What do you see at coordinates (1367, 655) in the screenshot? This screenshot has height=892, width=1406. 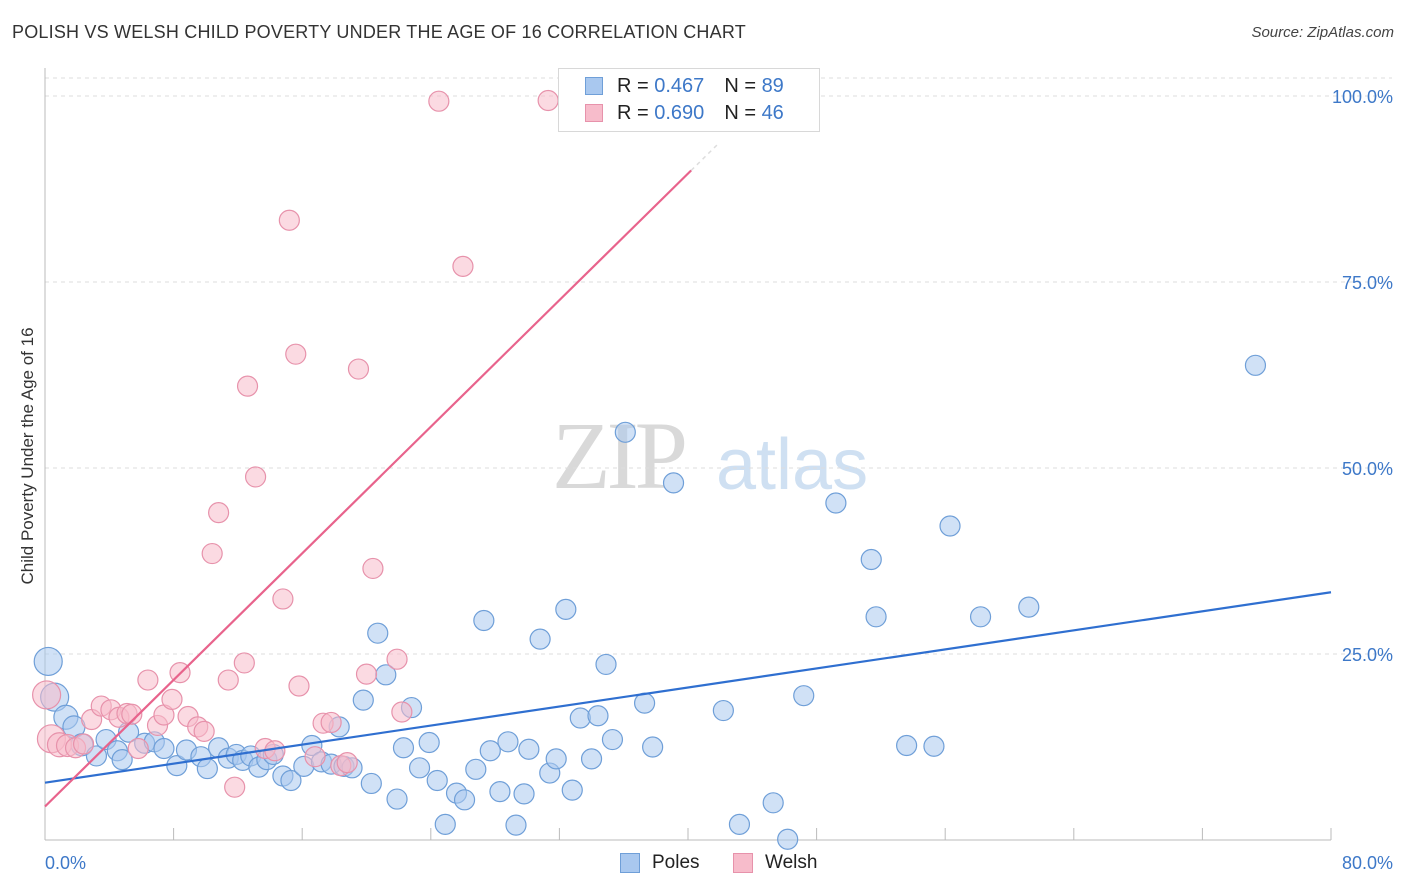 I see `y-tick-label-0: 25.0%` at bounding box center [1367, 655].